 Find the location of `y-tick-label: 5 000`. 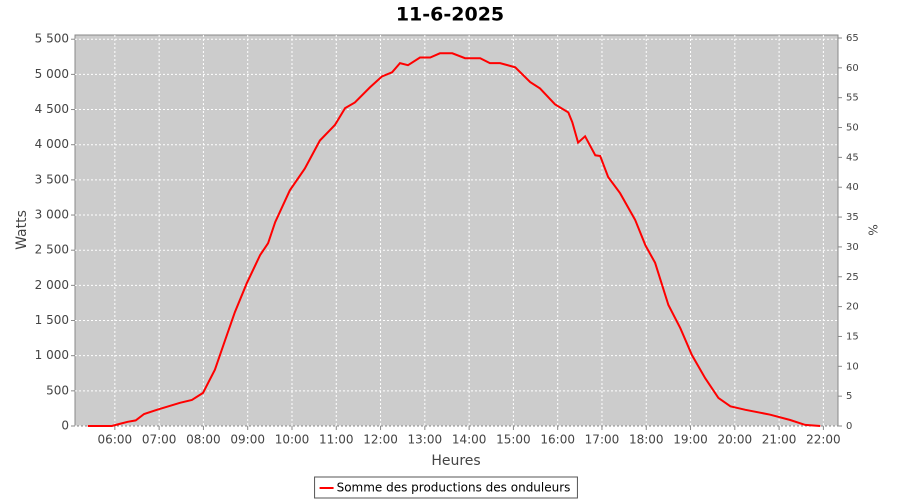

y-tick-label: 5 000 is located at coordinates (52, 74).